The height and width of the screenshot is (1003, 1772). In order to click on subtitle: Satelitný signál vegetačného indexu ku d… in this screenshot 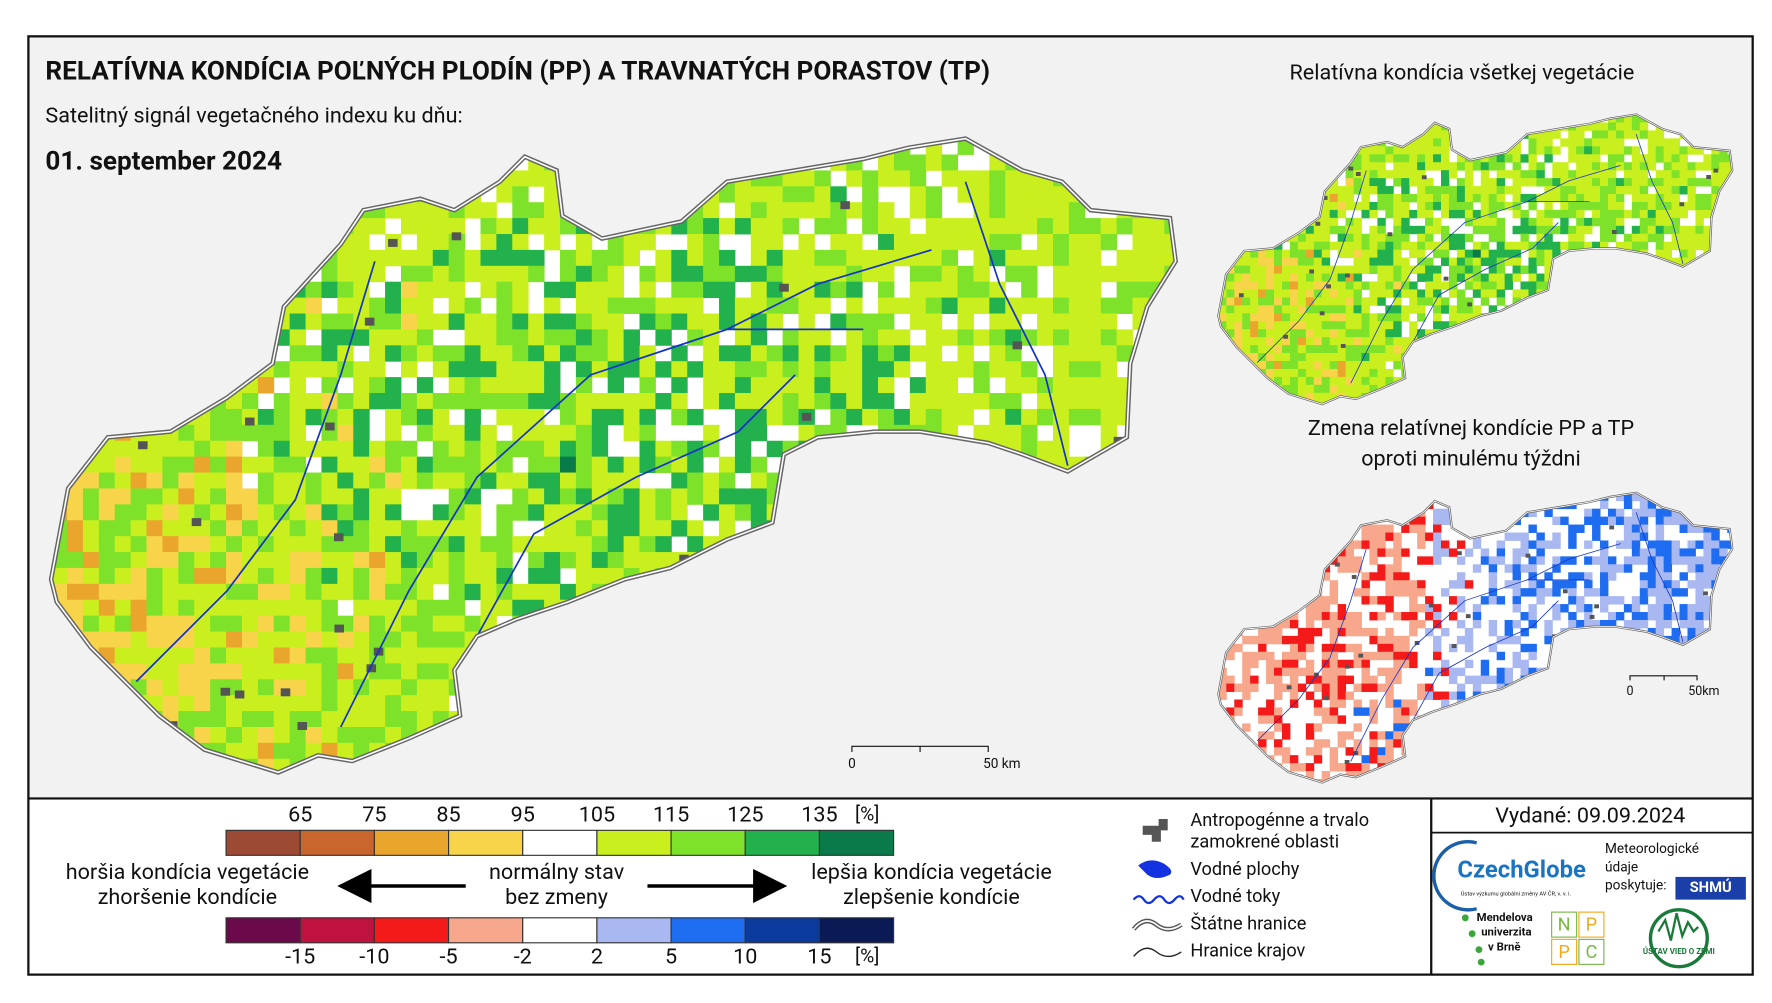, I will do `click(253, 116)`.